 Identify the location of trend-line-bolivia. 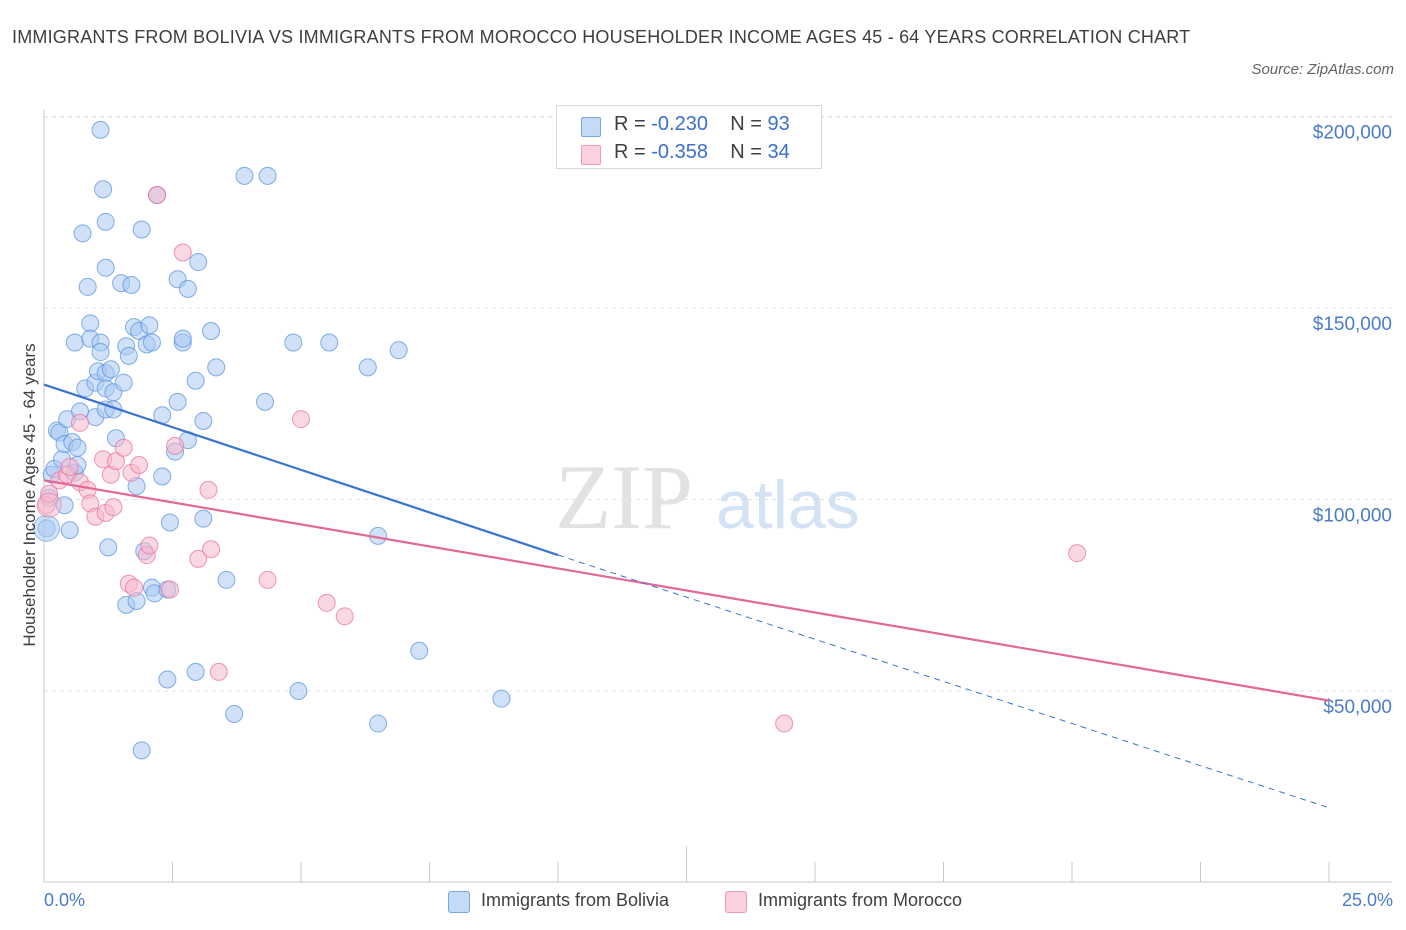
(301, 470).